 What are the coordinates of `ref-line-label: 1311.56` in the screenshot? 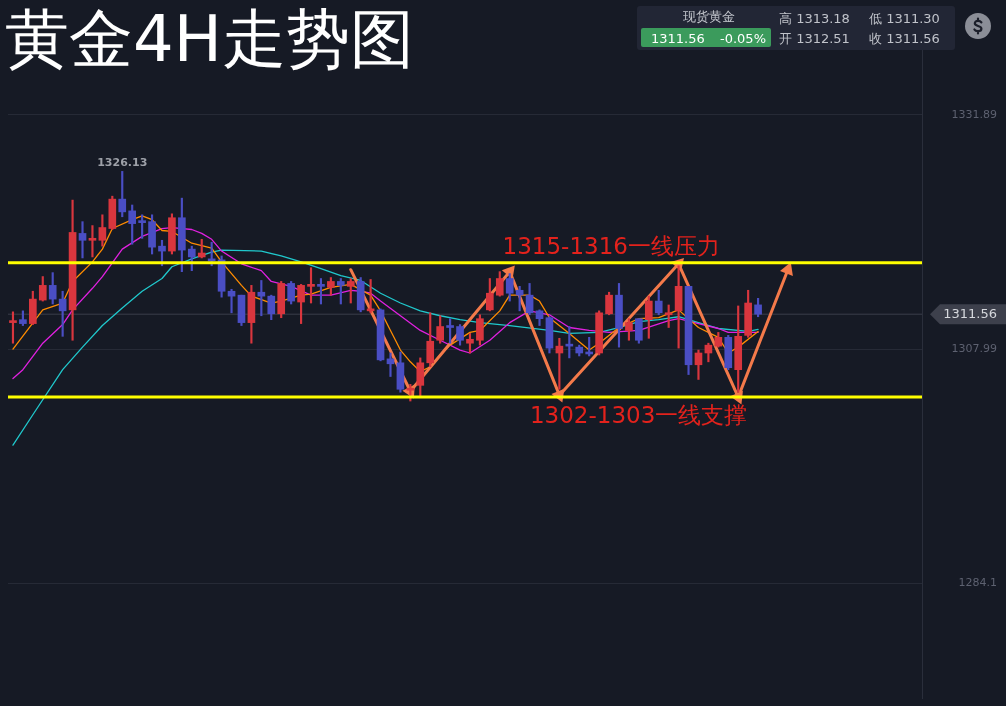 It's located at (970, 313).